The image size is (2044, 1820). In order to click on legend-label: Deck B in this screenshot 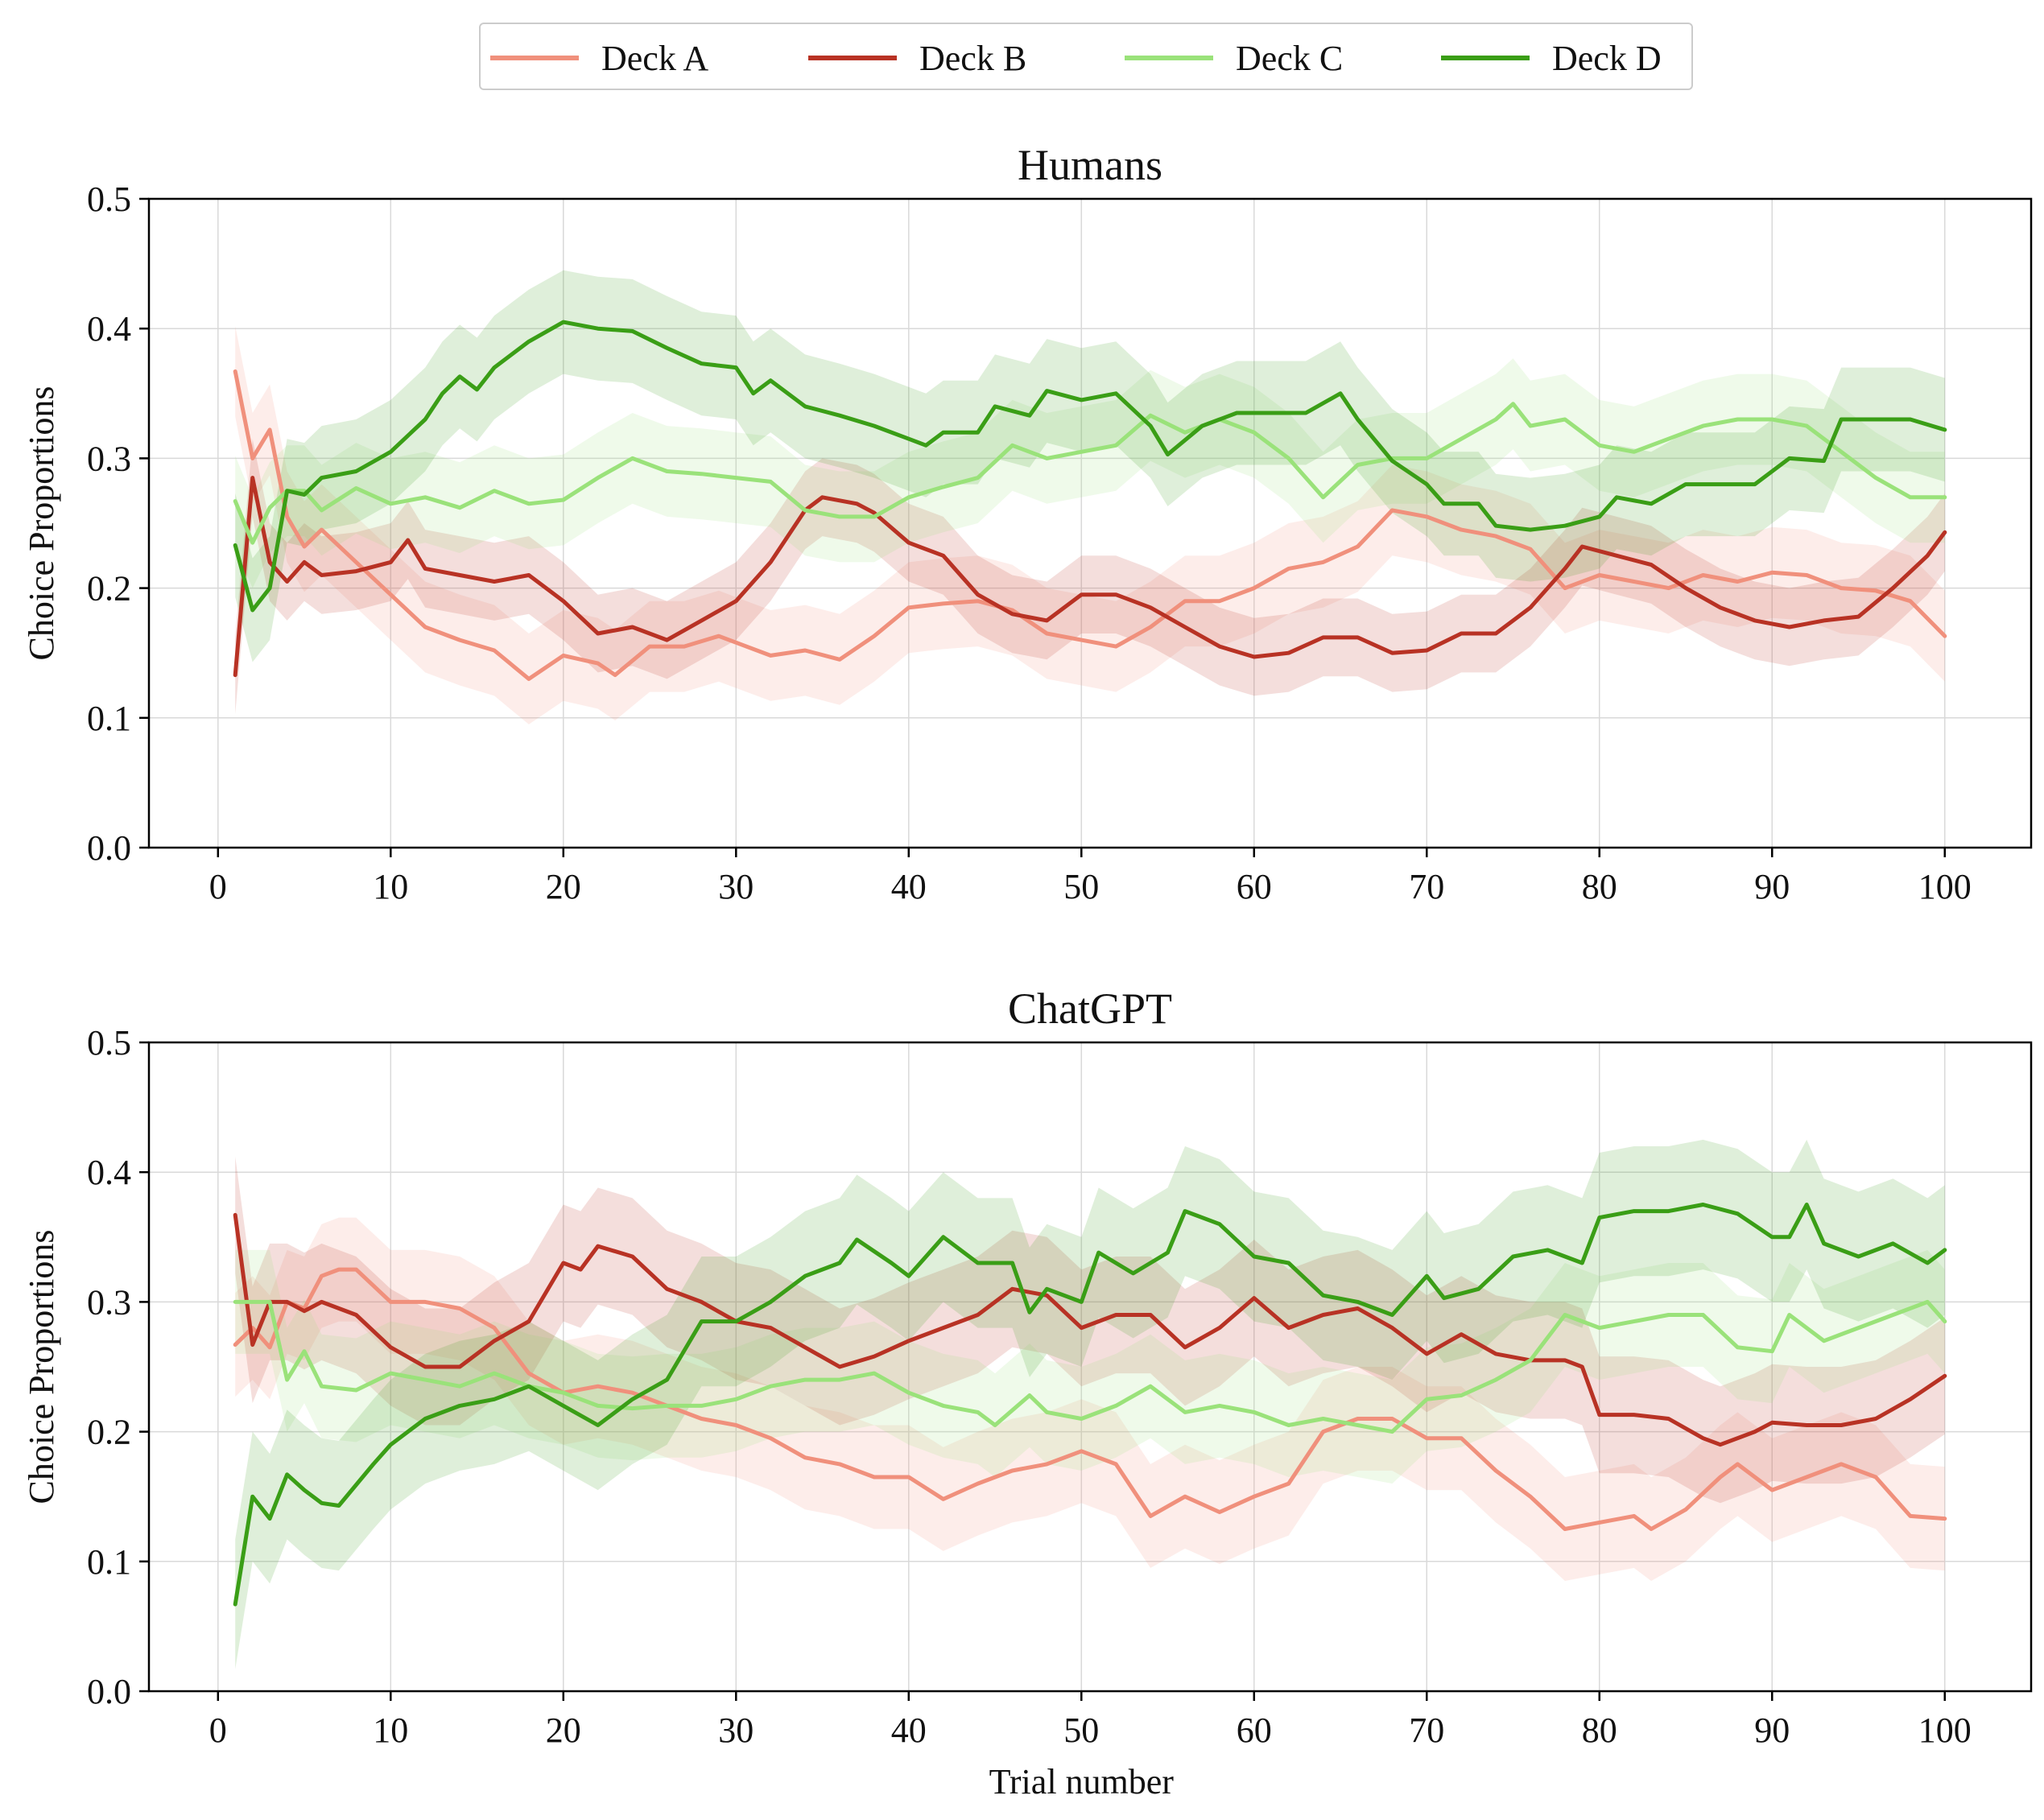, I will do `click(973, 58)`.